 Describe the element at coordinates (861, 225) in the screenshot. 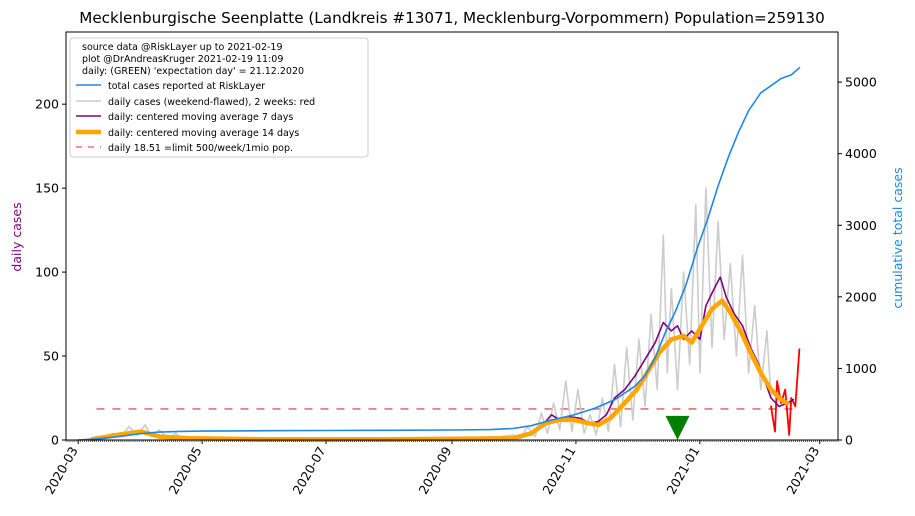

I see `y-right-tick-label: 3000` at that location.